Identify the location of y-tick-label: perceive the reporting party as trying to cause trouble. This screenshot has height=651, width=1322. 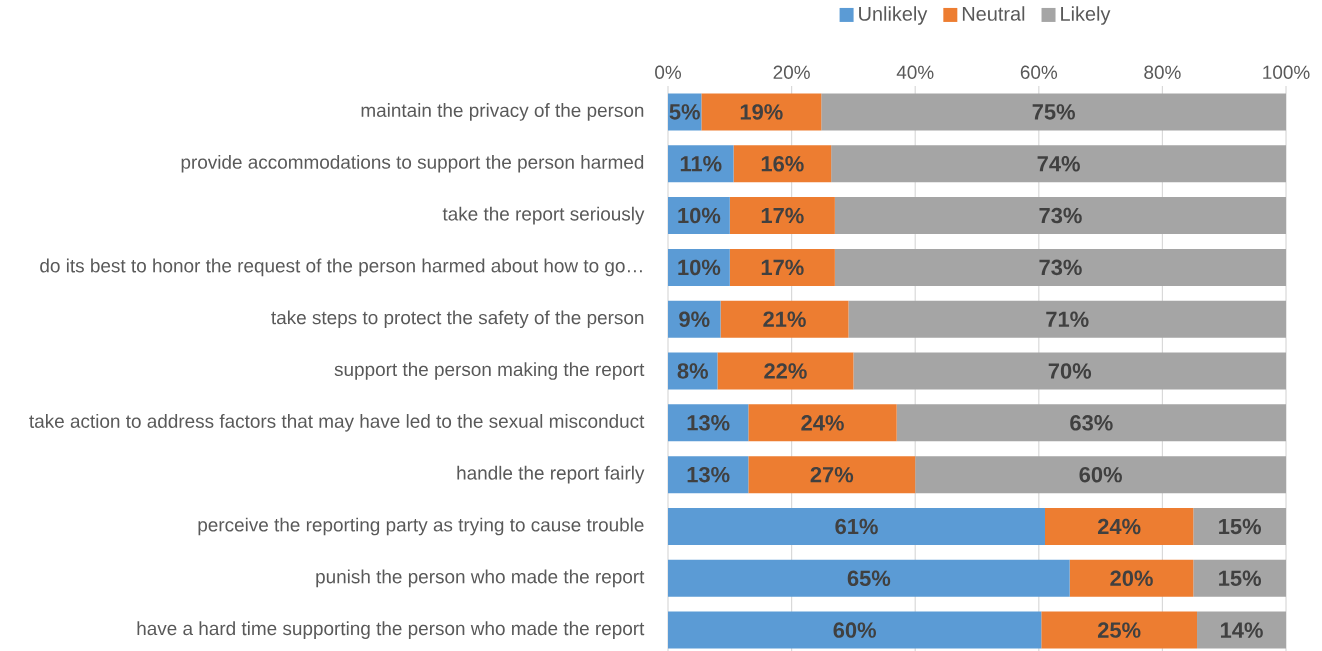
(421, 526).